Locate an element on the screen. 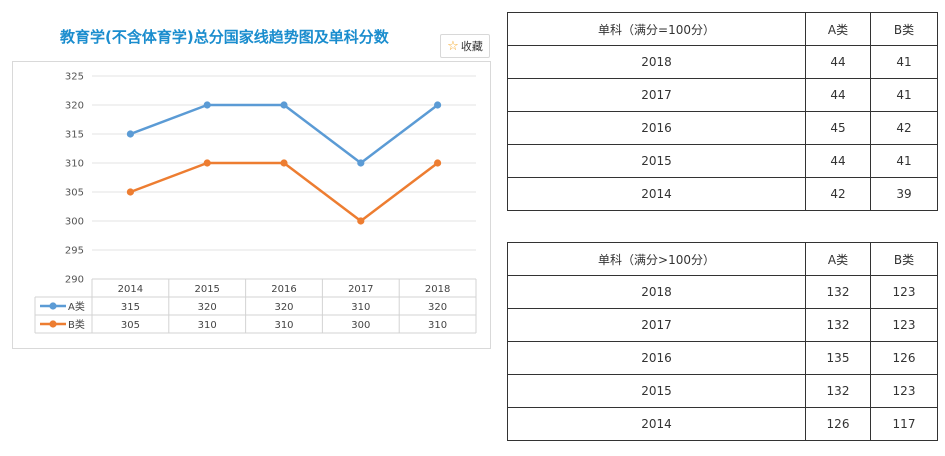 The image size is (945, 456). y-tick-label: 325 is located at coordinates (74, 77).